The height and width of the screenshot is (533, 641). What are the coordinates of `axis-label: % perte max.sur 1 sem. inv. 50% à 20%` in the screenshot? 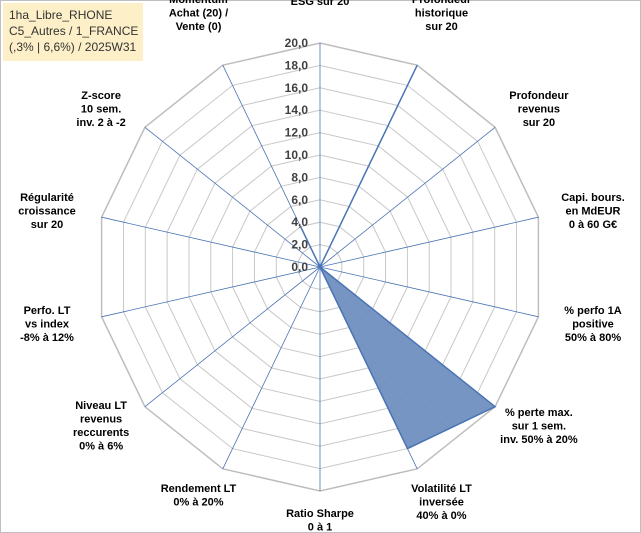 It's located at (539, 426).